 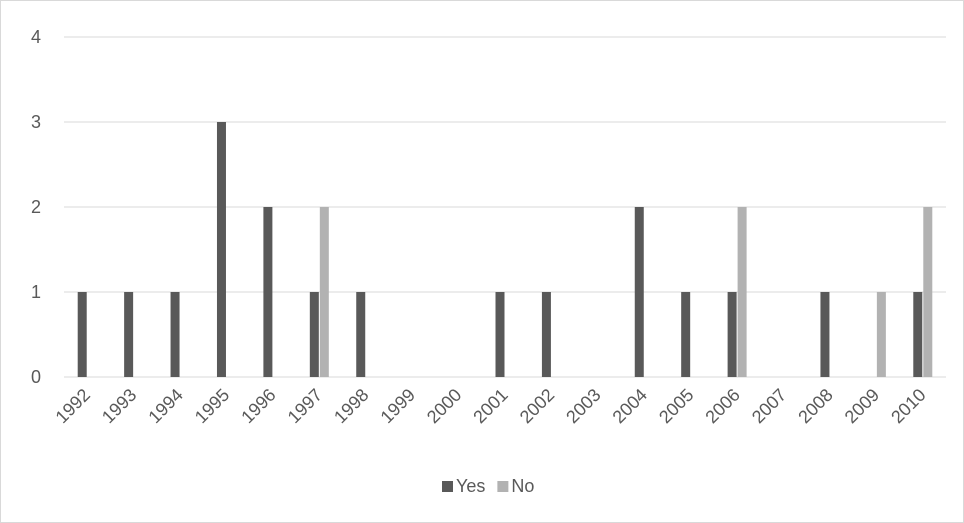 What do you see at coordinates (268, 292) in the screenshot?
I see `bar-yes-1996` at bounding box center [268, 292].